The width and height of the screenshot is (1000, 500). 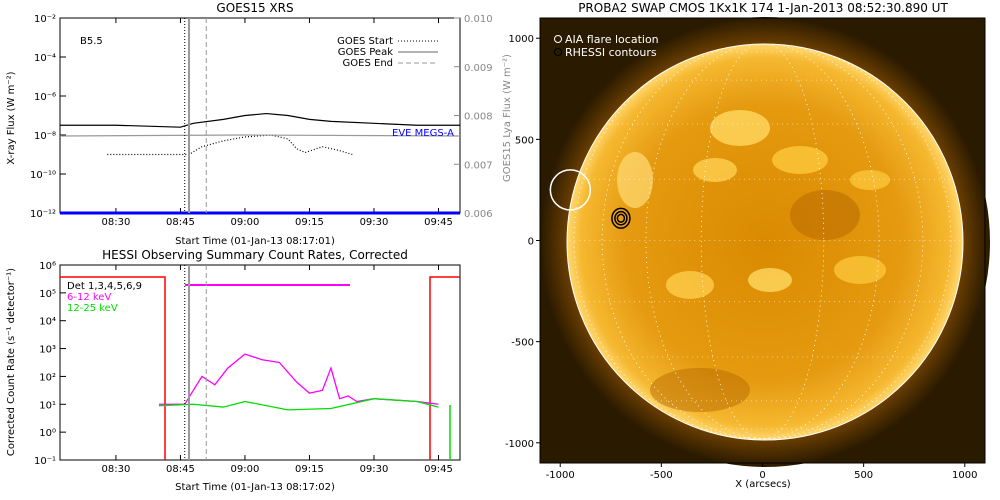 What do you see at coordinates (570, 190) in the screenshot?
I see `aia-flare-location-circle` at bounding box center [570, 190].